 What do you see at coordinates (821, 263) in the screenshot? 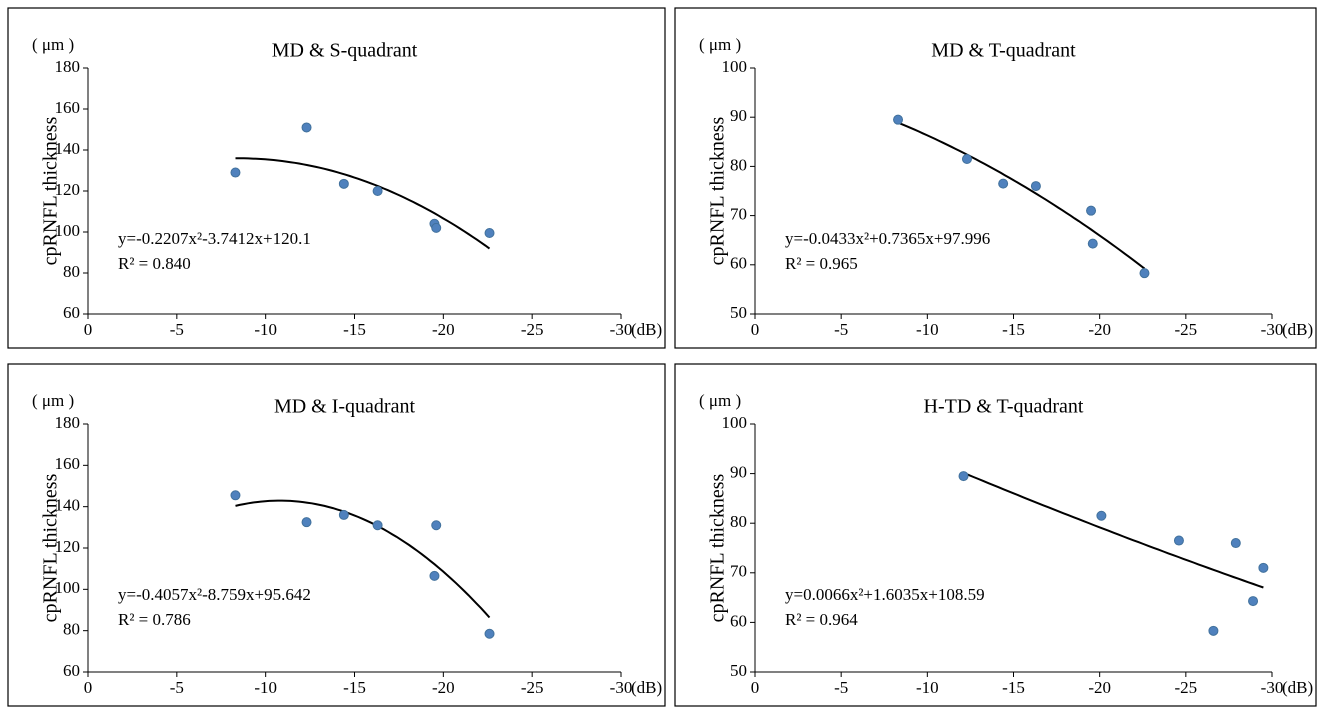
I see `trend-r2: R² = 0.965` at bounding box center [821, 263].